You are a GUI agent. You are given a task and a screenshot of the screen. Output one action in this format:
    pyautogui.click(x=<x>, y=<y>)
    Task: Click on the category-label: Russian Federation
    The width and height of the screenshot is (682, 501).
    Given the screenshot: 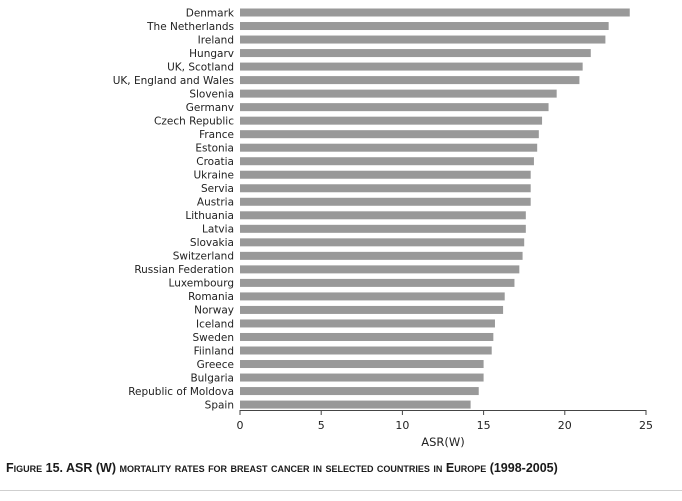 What is the action you would take?
    pyautogui.click(x=184, y=270)
    